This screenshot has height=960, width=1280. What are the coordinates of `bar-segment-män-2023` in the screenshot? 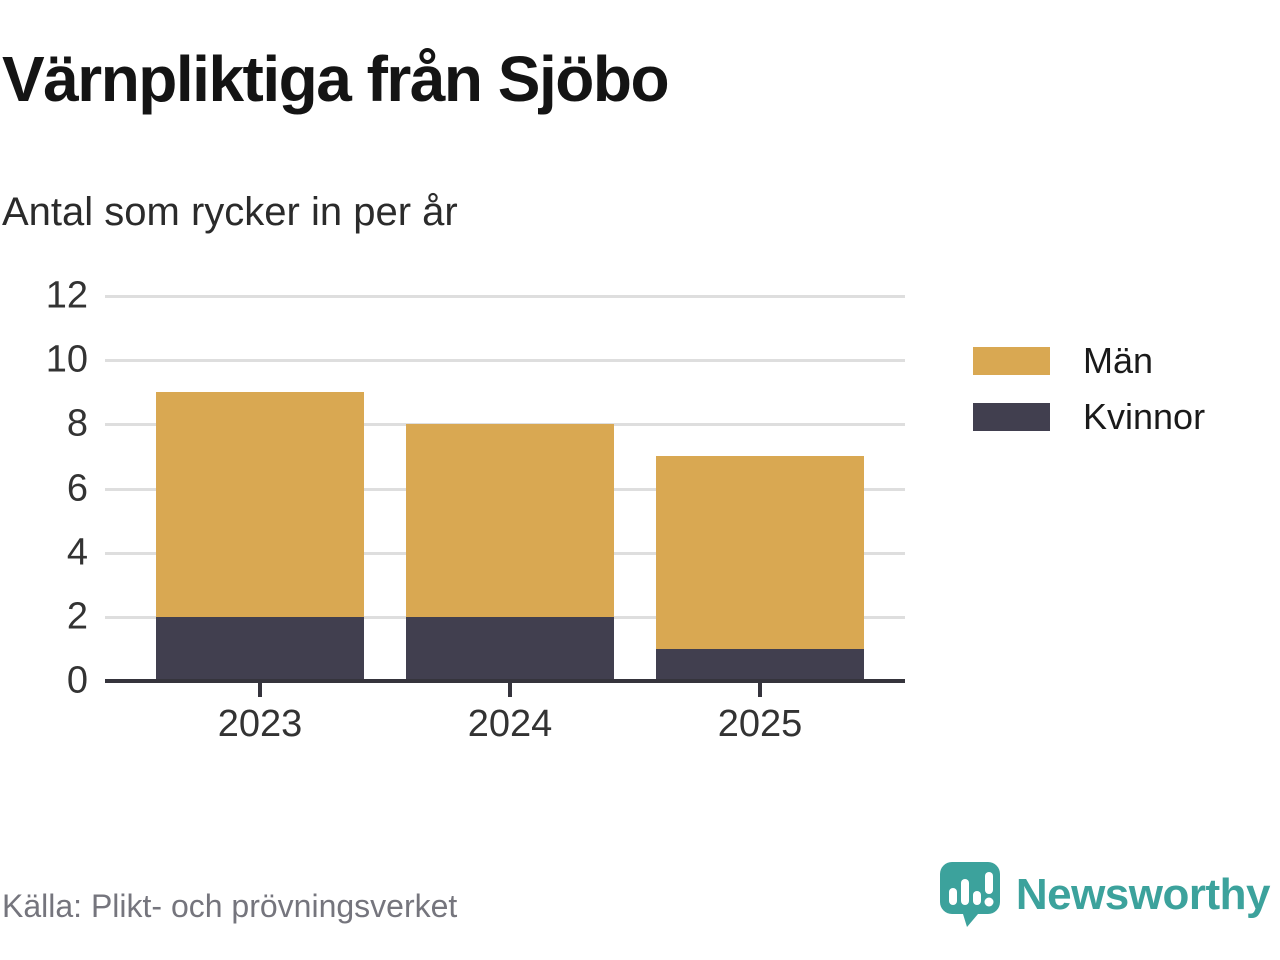 It's located at (260, 504).